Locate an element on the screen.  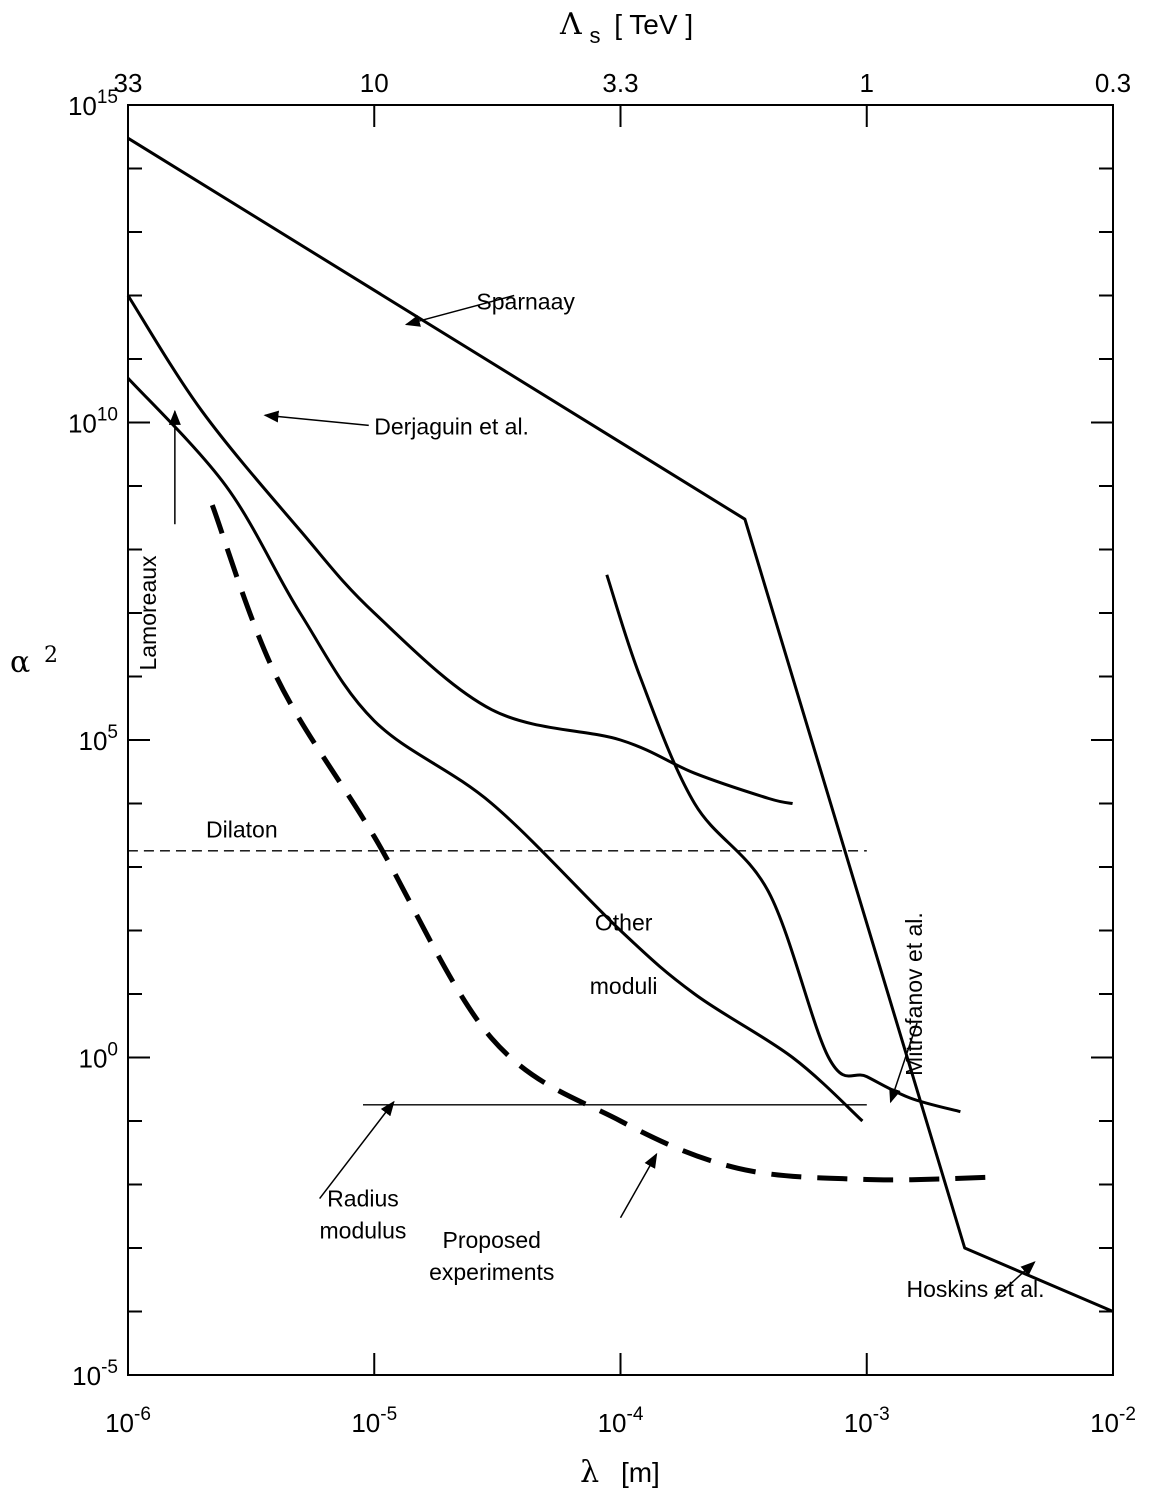
annotation-label: Proposed experiments is located at coordinates (491, 1256).